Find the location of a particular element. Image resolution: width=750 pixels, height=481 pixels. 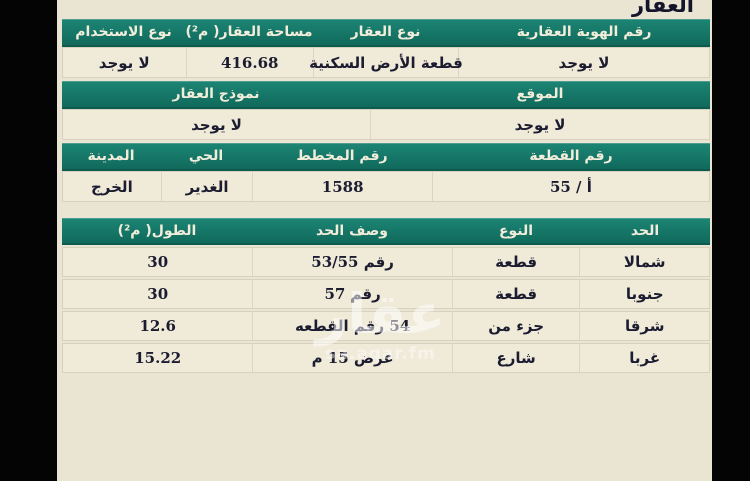

boundary-description: رقم 53/55 is located at coordinates (351, 262).